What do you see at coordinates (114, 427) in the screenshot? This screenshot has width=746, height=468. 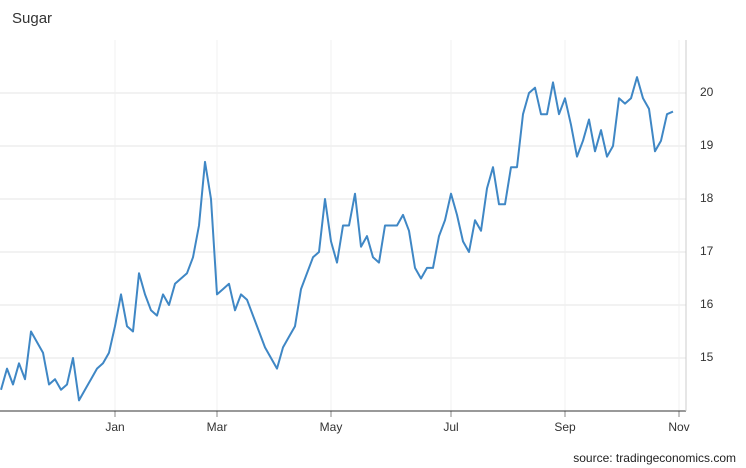 I see `x-tick-label: Jan` at bounding box center [114, 427].